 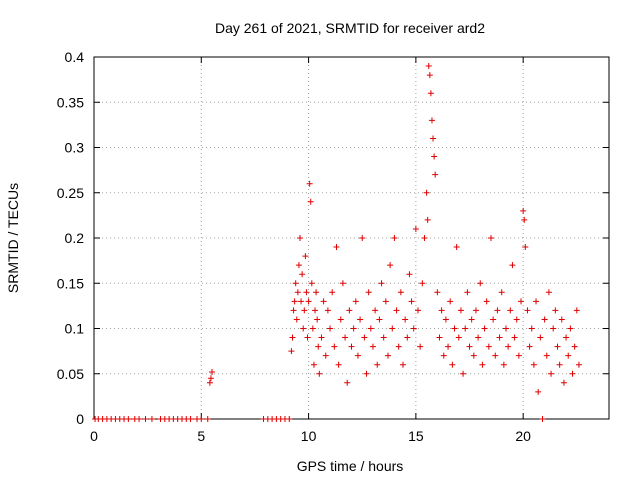 What do you see at coordinates (75, 57) in the screenshot?
I see `y-tick-label: 0.4` at bounding box center [75, 57].